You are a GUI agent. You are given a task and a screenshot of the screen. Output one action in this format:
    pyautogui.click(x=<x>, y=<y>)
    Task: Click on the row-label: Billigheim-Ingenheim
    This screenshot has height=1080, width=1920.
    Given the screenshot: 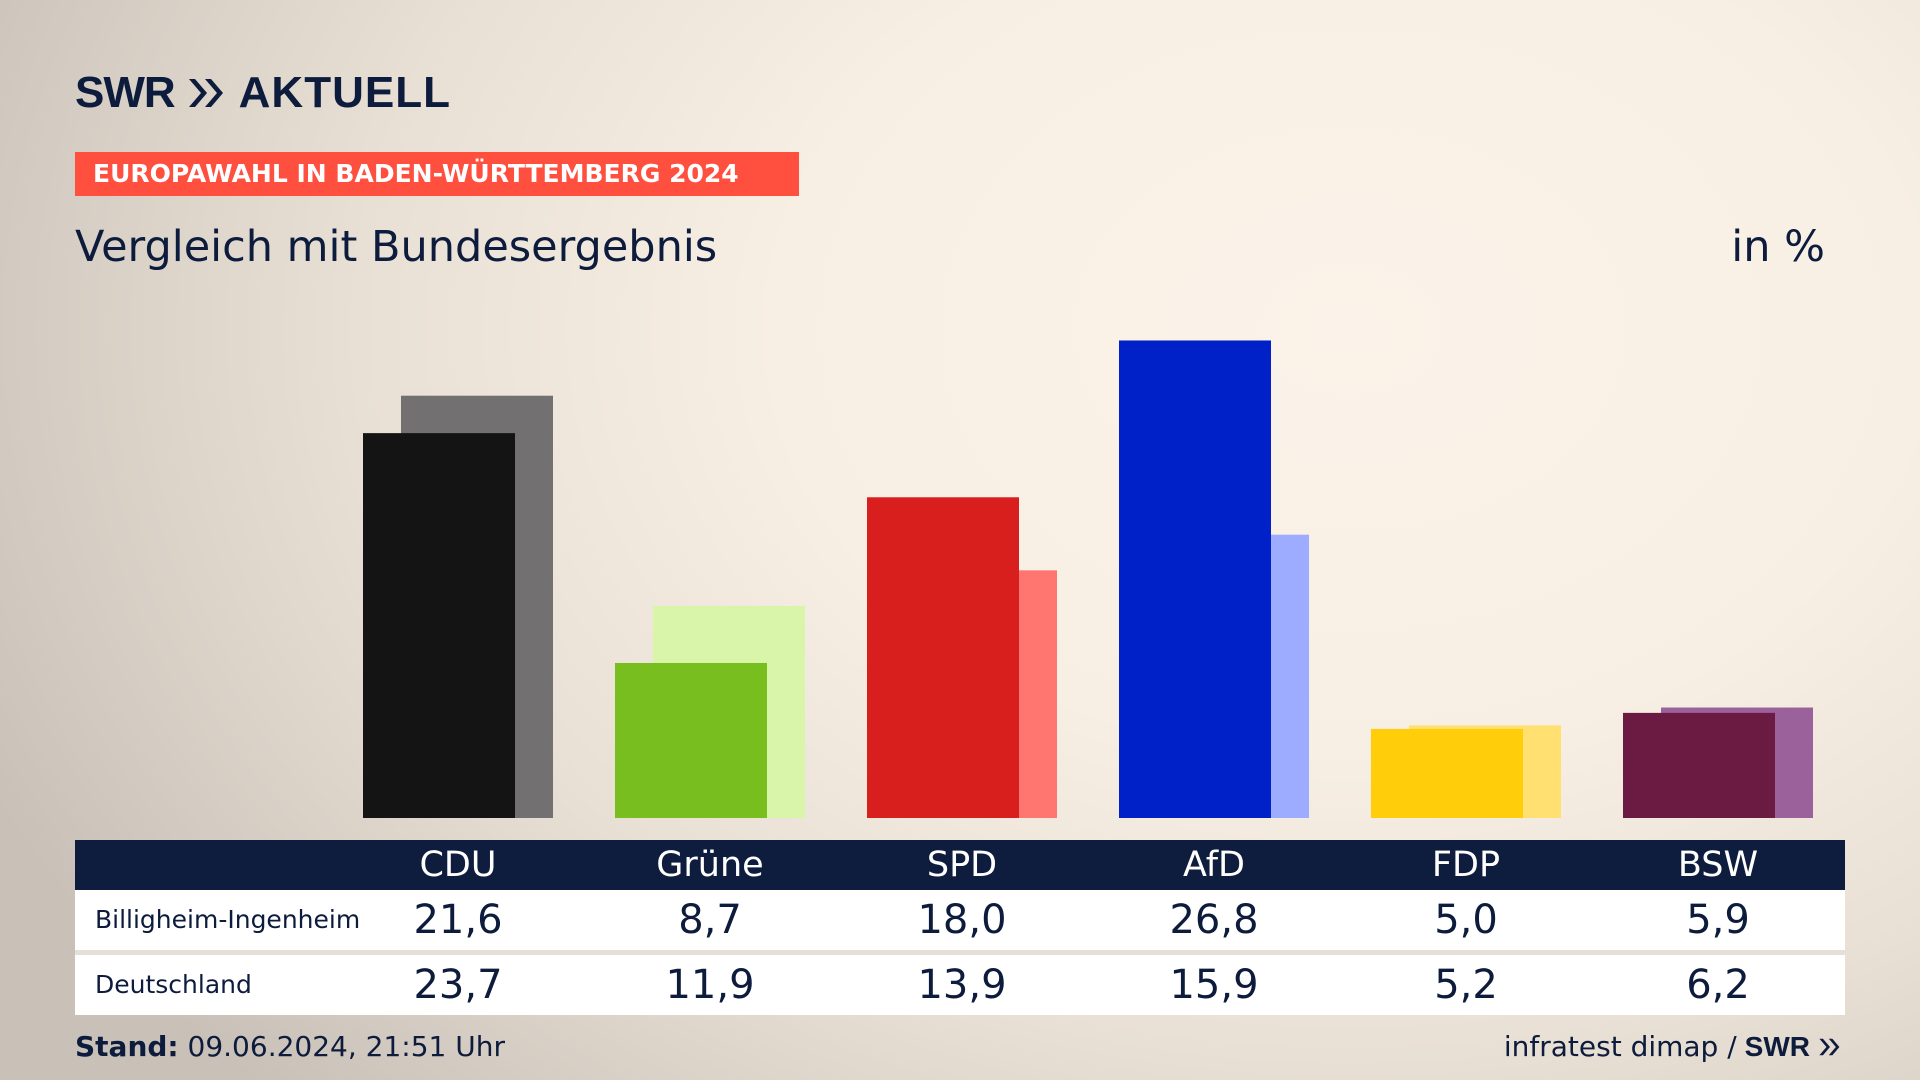 What is the action you would take?
    pyautogui.click(x=228, y=919)
    